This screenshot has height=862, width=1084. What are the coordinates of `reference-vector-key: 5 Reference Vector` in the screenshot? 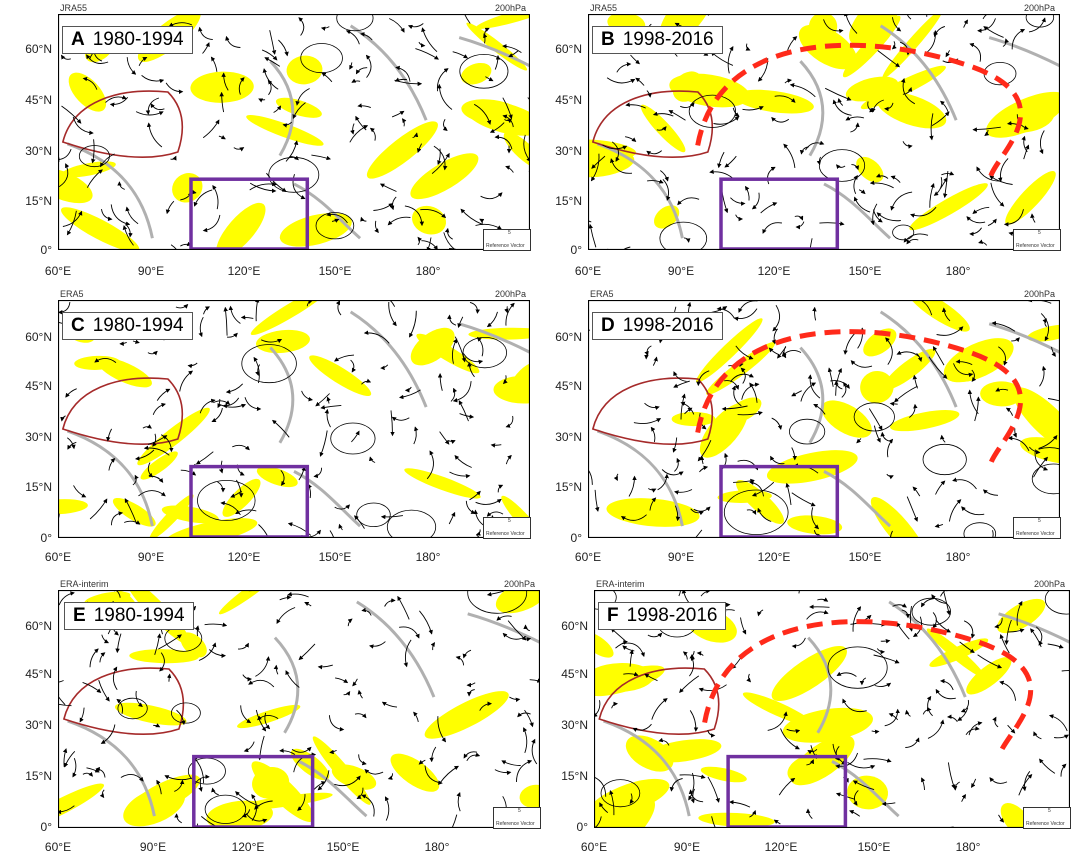 It's located at (507, 528).